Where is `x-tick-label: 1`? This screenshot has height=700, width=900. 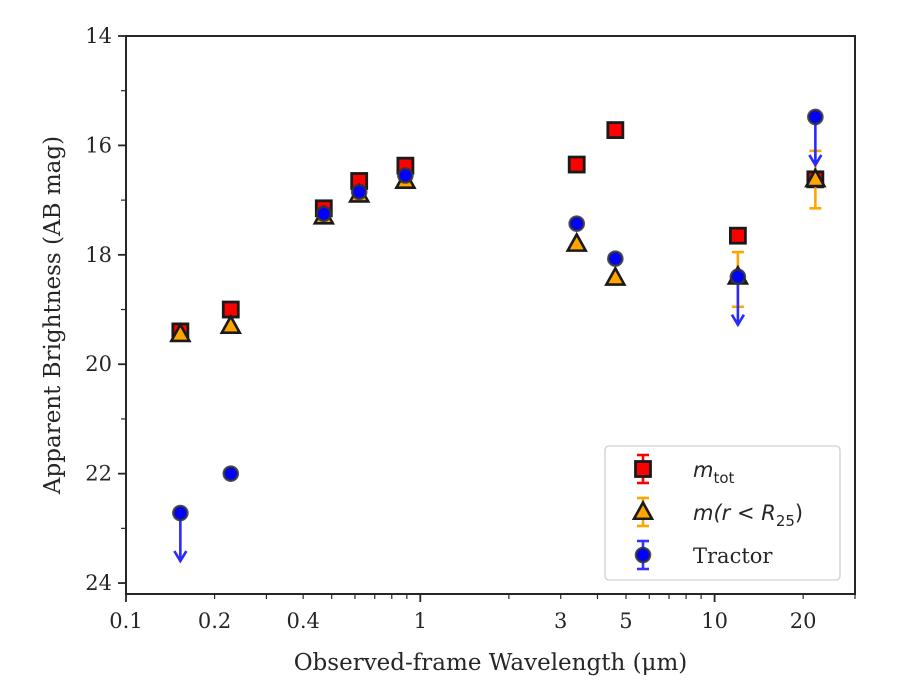 x-tick-label: 1 is located at coordinates (420, 621).